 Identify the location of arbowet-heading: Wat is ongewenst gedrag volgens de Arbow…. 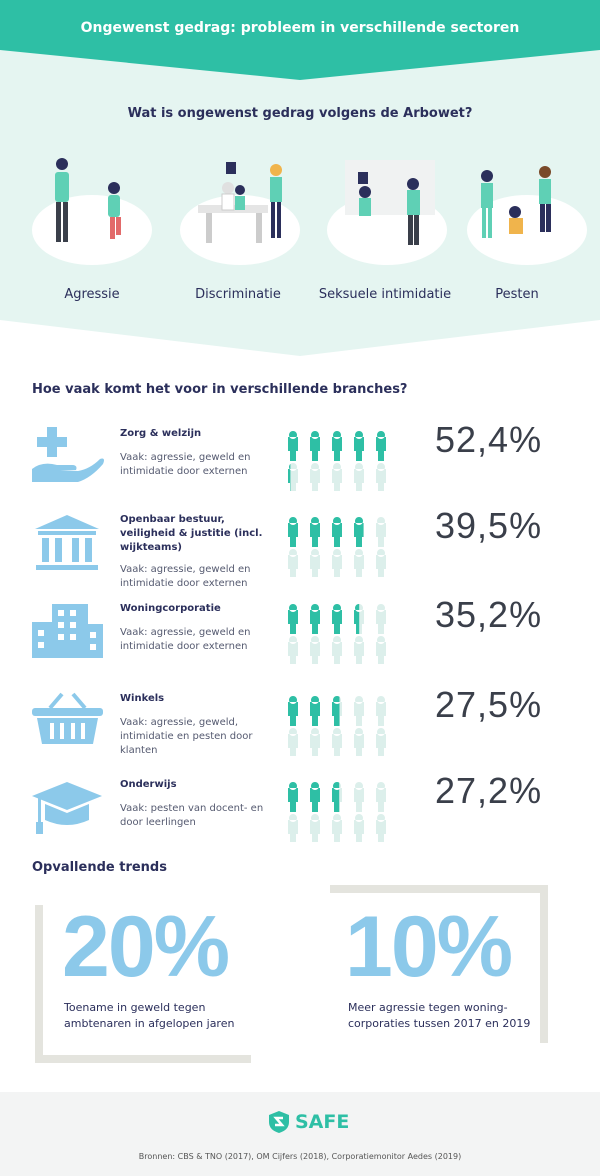
(300, 113).